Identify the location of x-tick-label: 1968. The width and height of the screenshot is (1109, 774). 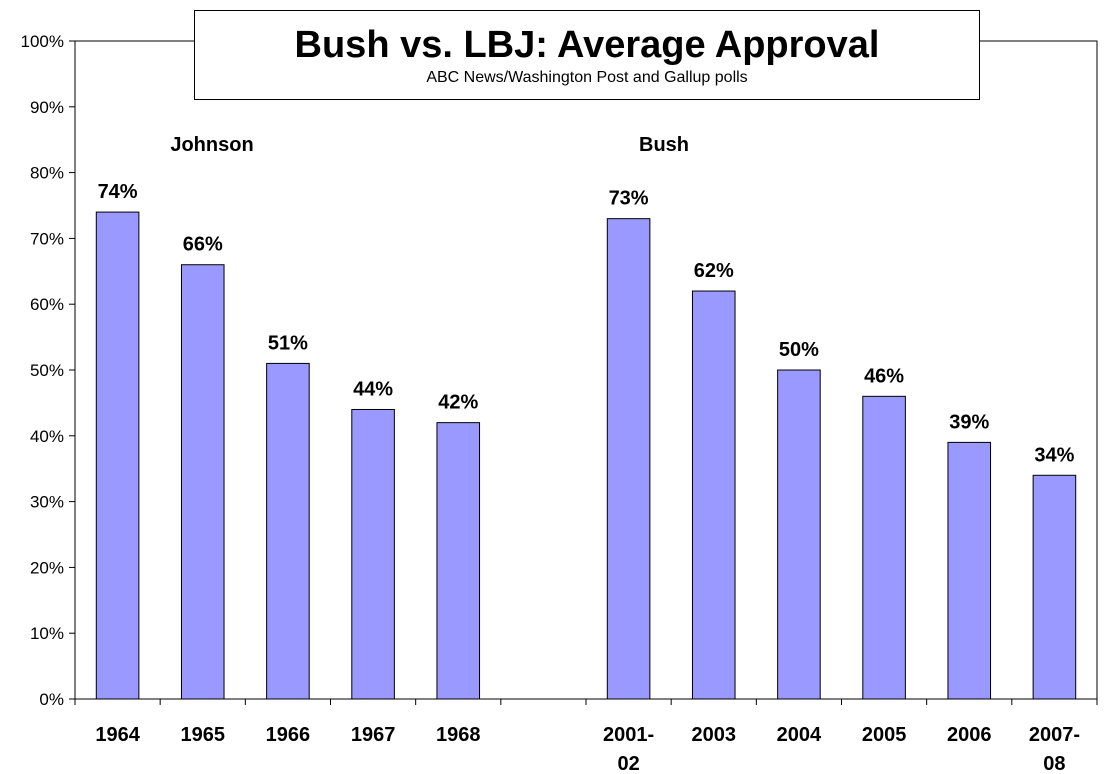
(458, 735).